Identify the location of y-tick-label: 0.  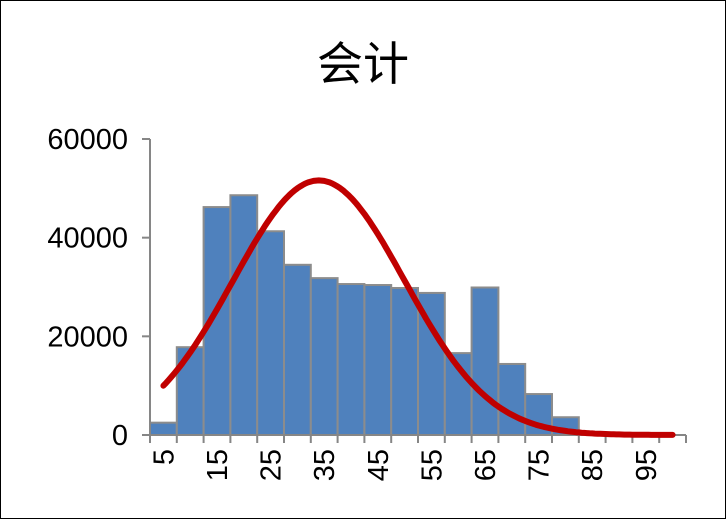
(120, 436).